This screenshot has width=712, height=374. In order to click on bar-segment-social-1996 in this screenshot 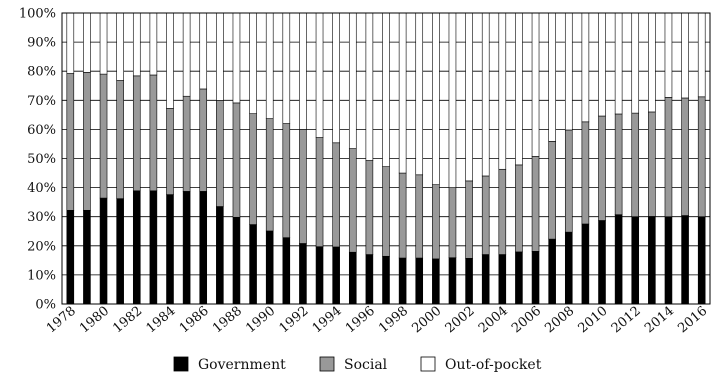, I will do `click(369, 207)`.